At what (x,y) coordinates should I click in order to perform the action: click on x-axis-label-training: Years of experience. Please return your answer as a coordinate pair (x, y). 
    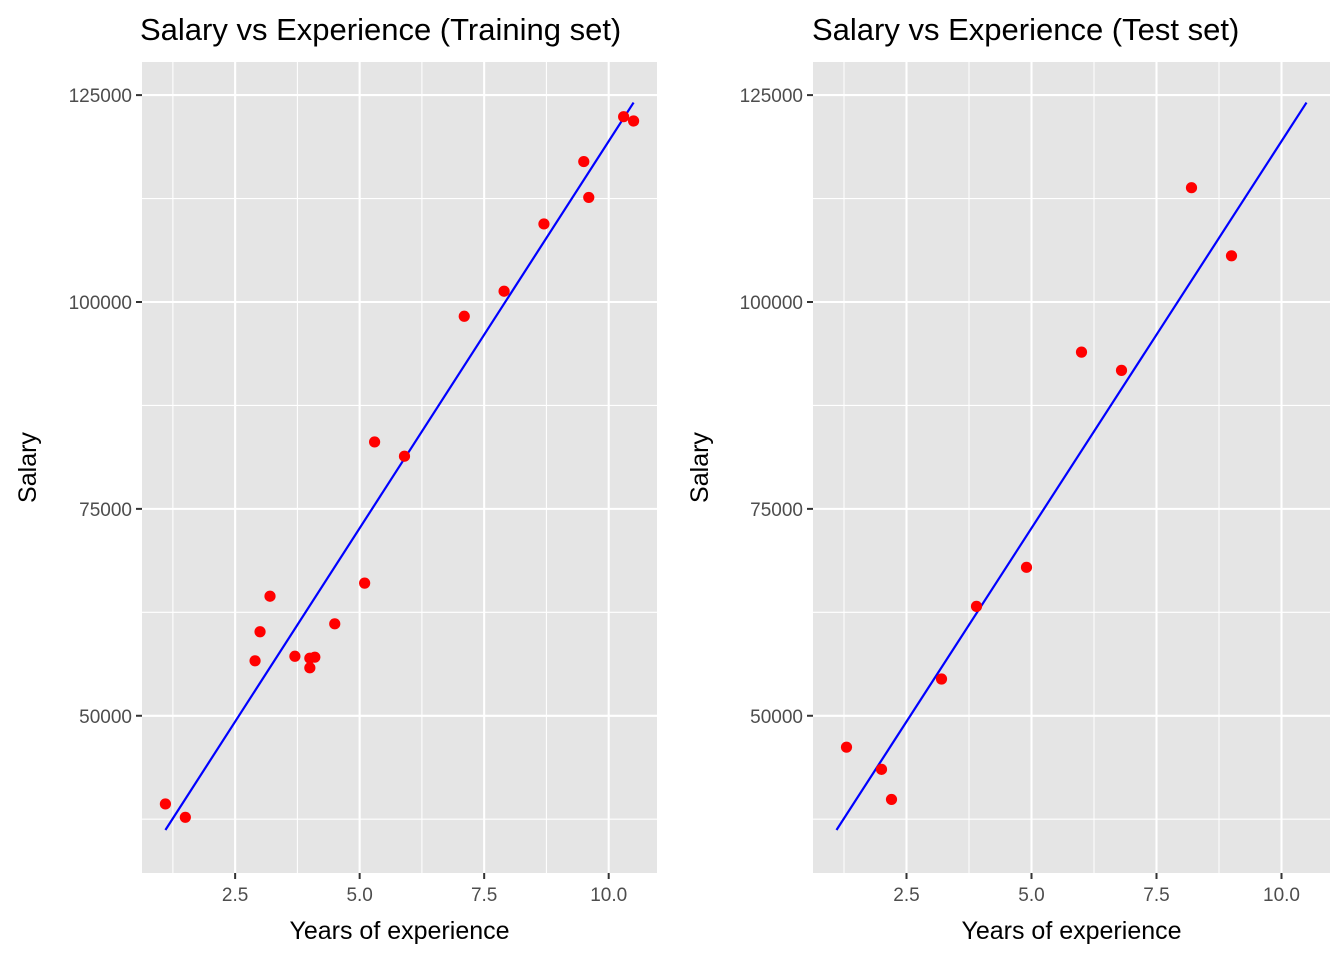
    Looking at the image, I should click on (399, 931).